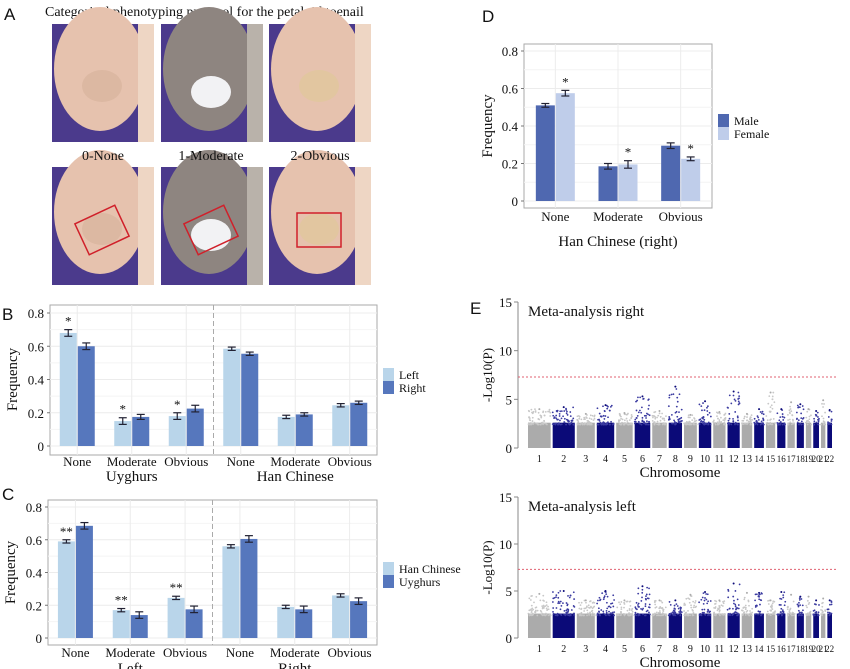 This screenshot has height=669, width=850. I want to click on chromosome-9-points, so click(690, 430).